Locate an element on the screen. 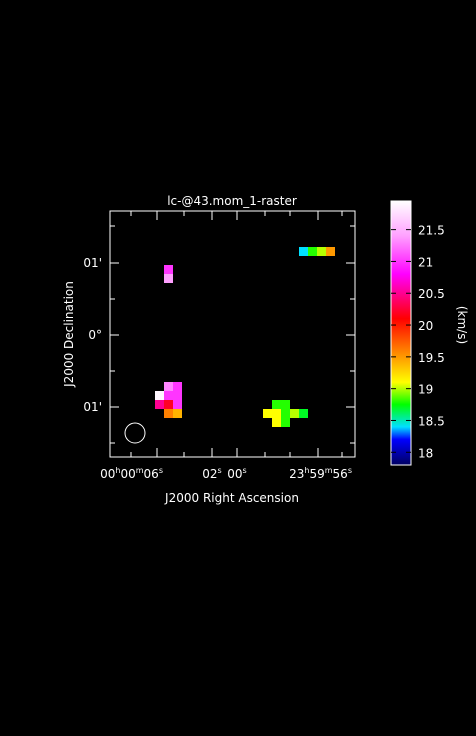  x-tick-label: 23h59m56s is located at coordinates (320, 473).